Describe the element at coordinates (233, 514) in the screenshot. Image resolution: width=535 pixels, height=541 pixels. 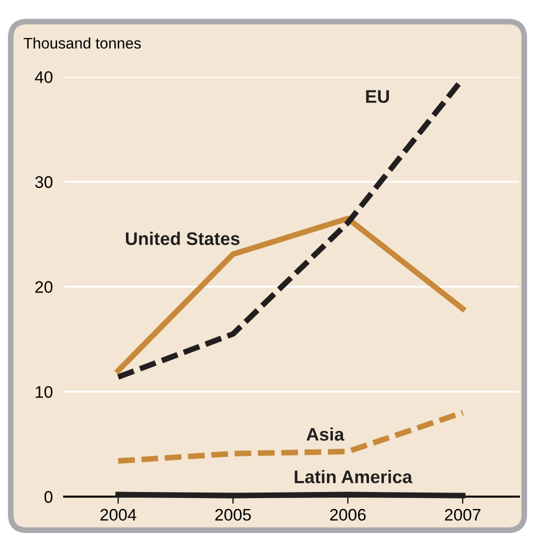
I see `x-tick-label: 2005` at that location.